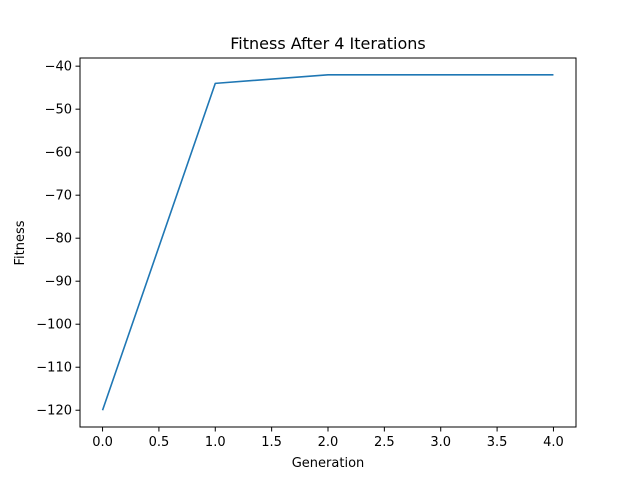  I want to click on y-tick-label: −120, so click(54, 411).